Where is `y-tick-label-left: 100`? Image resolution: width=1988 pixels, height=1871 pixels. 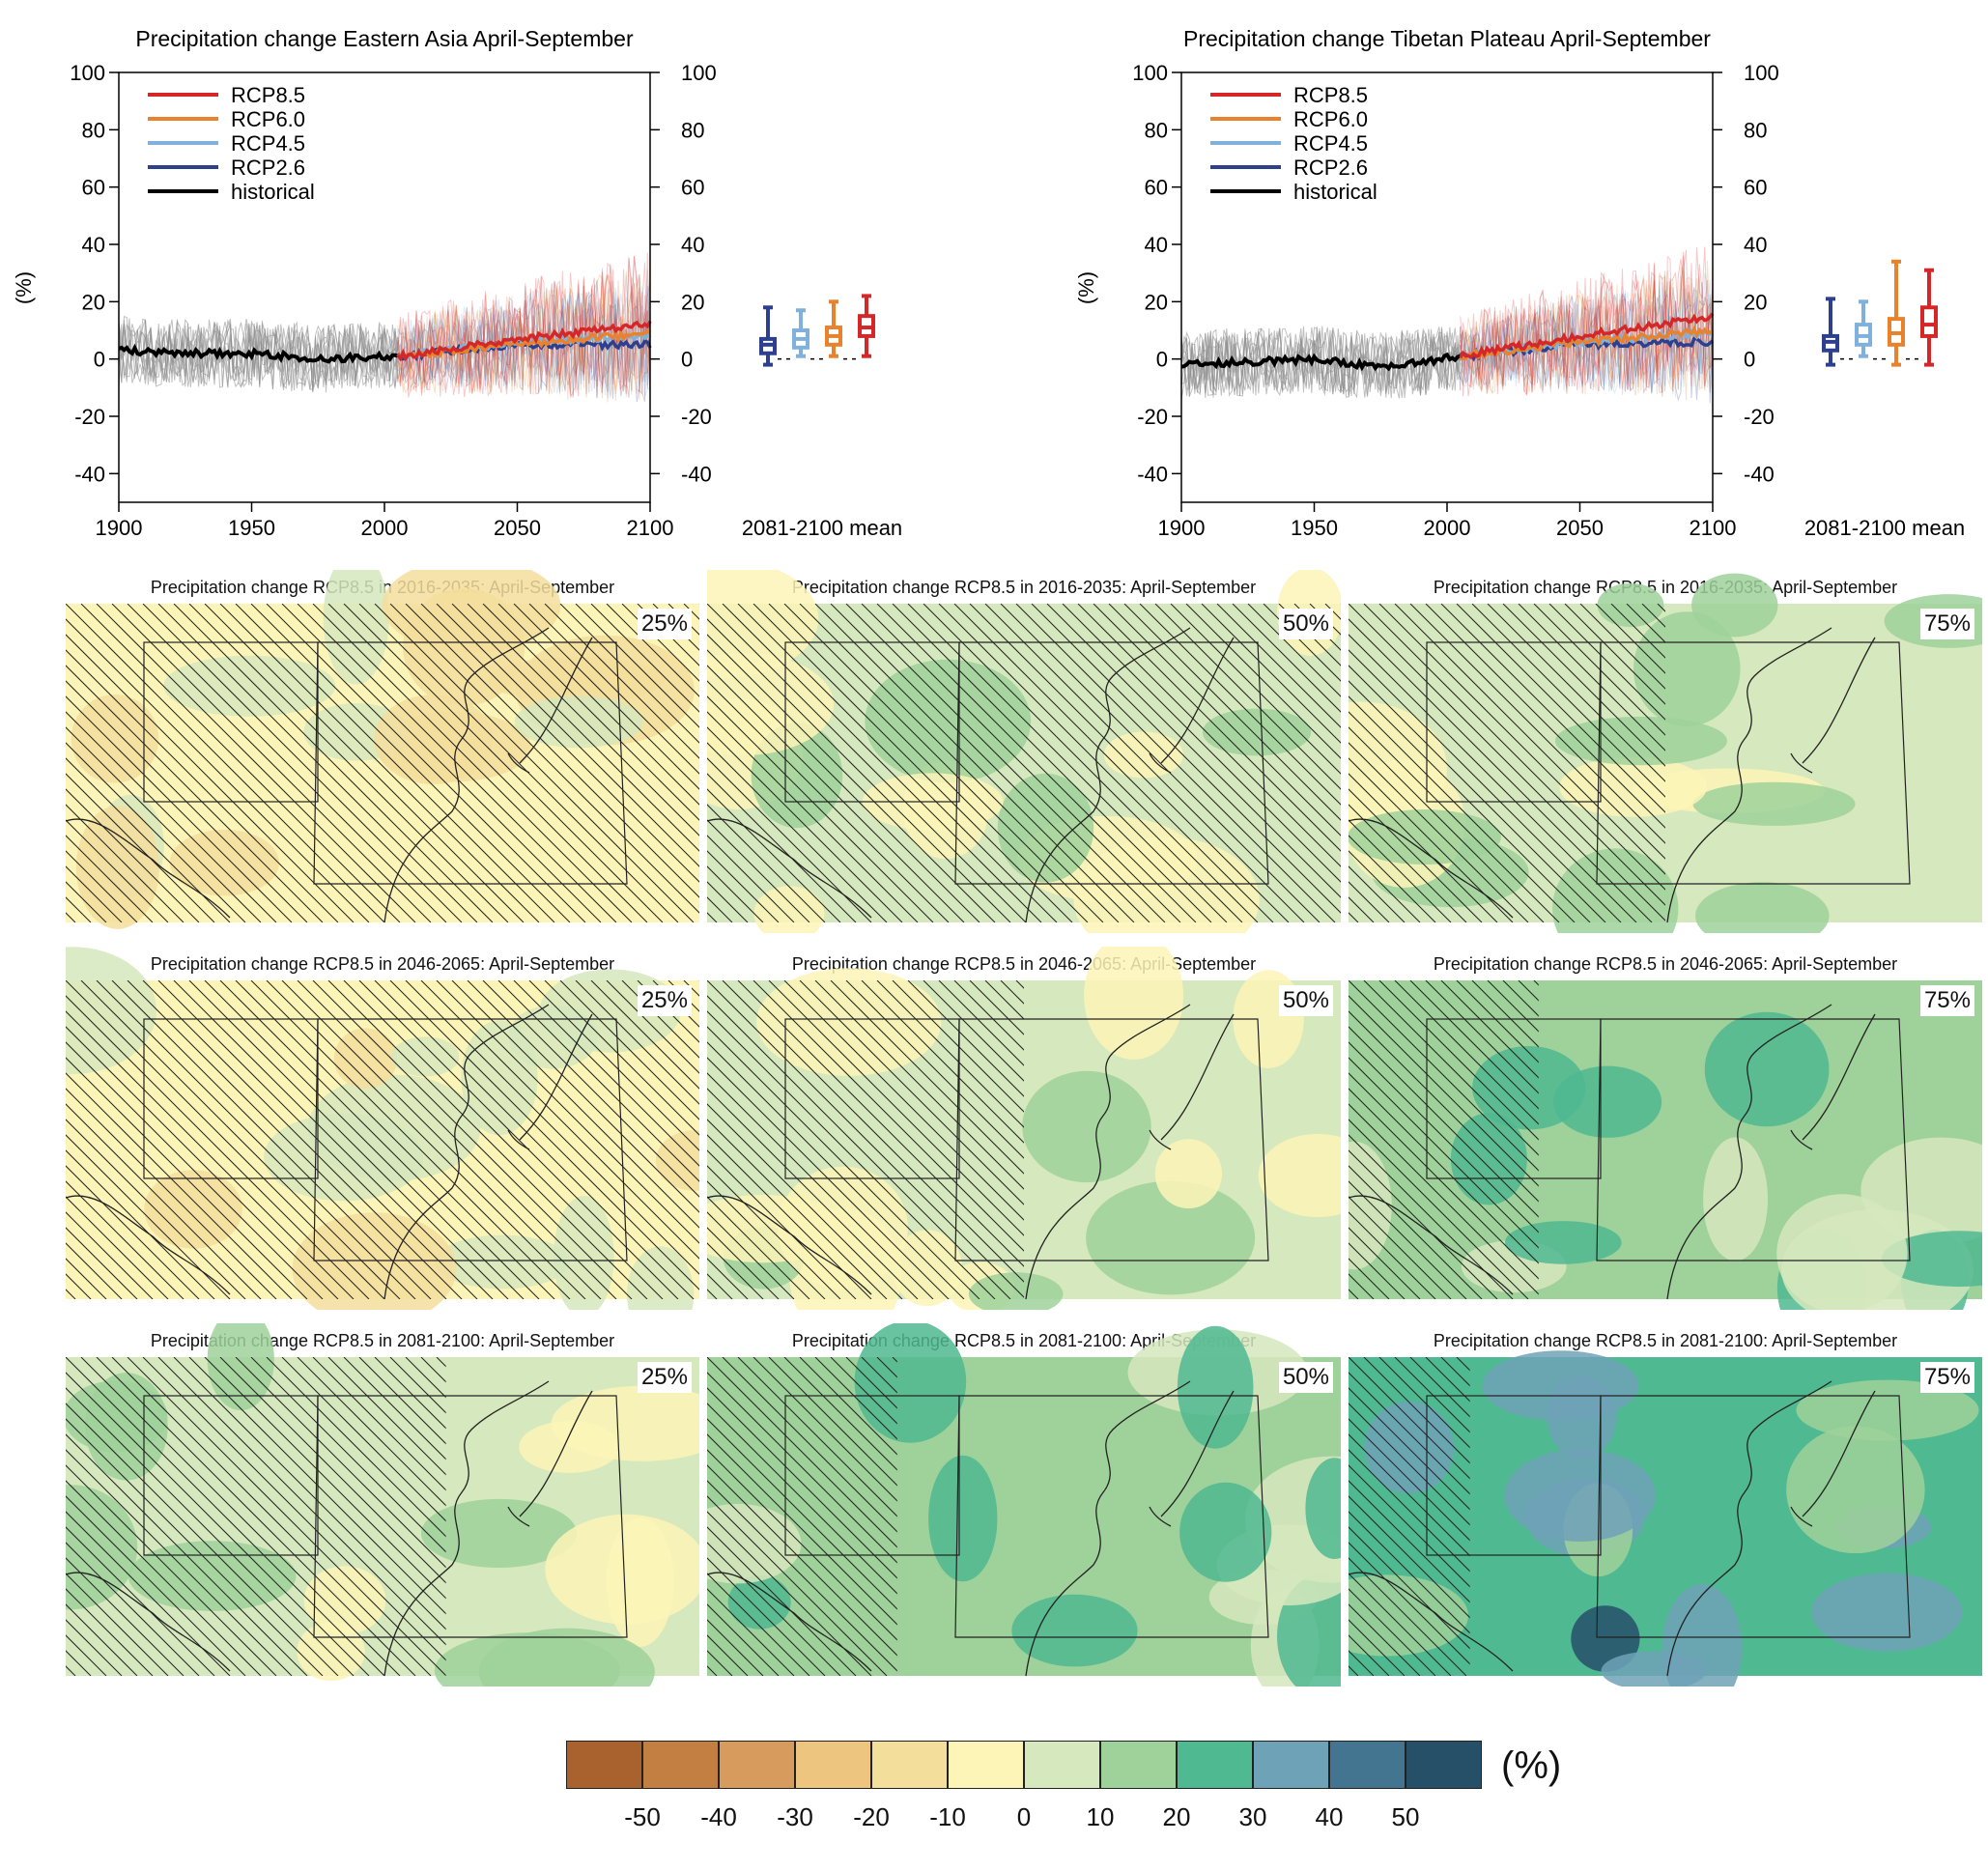
y-tick-label-left: 100 is located at coordinates (87, 73).